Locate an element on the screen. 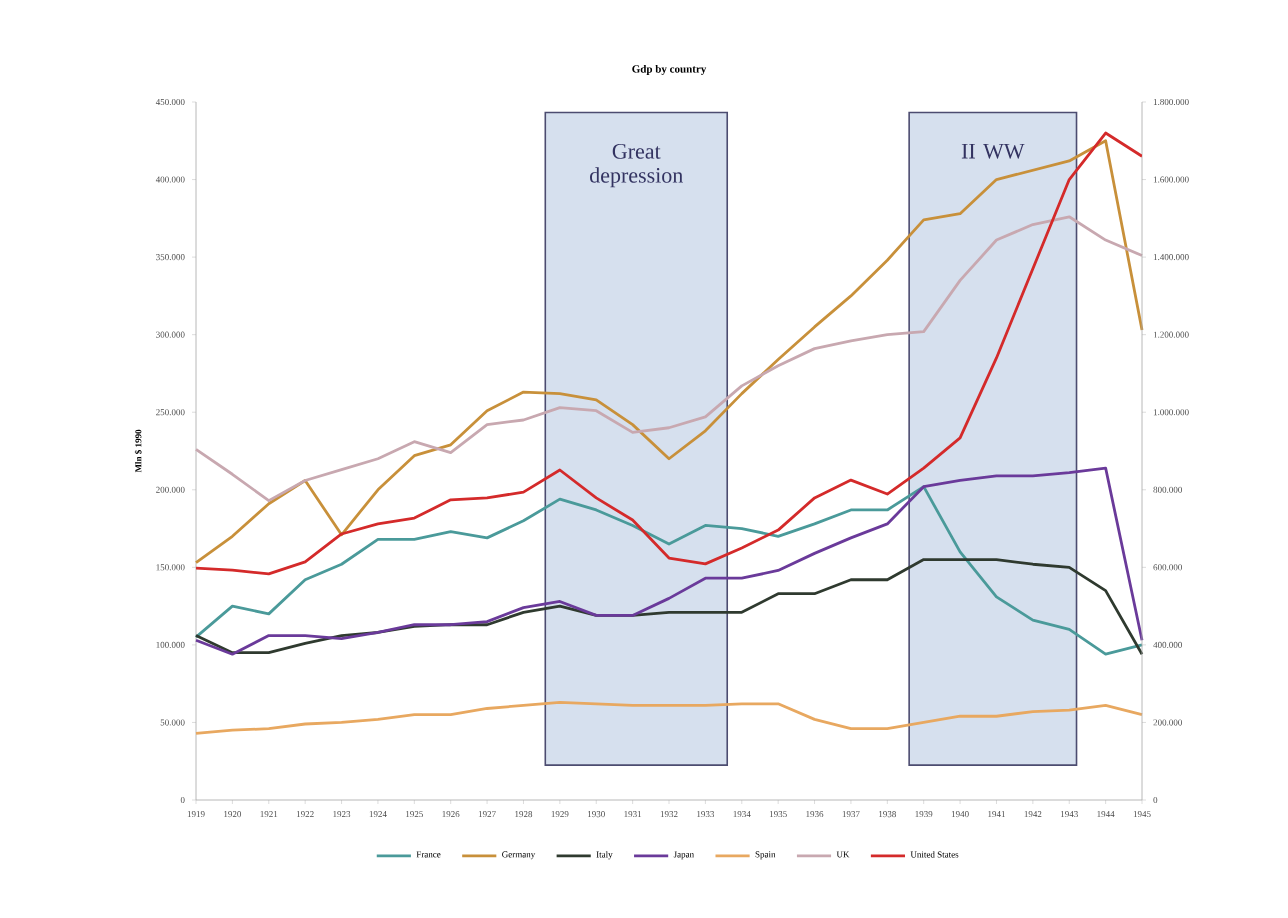 The width and height of the screenshot is (1288, 918). band-label: II WW is located at coordinates (993, 151).